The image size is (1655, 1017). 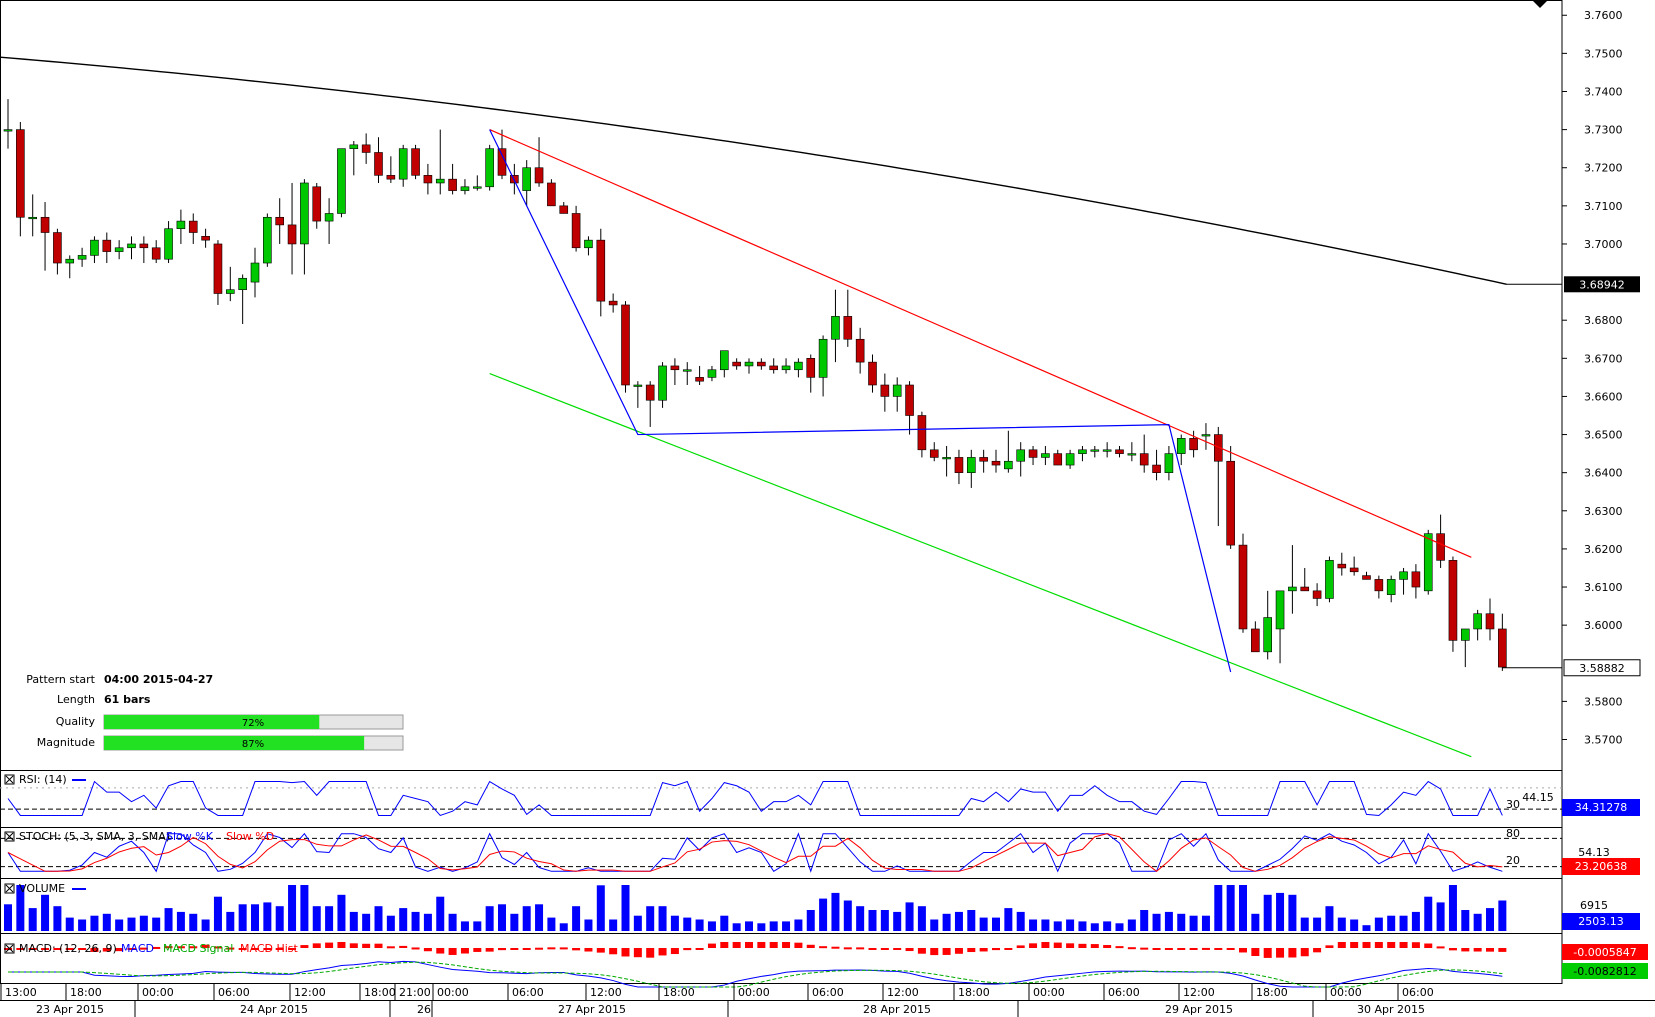 I want to click on price-axis-label: 3.6600, so click(x=1603, y=396).